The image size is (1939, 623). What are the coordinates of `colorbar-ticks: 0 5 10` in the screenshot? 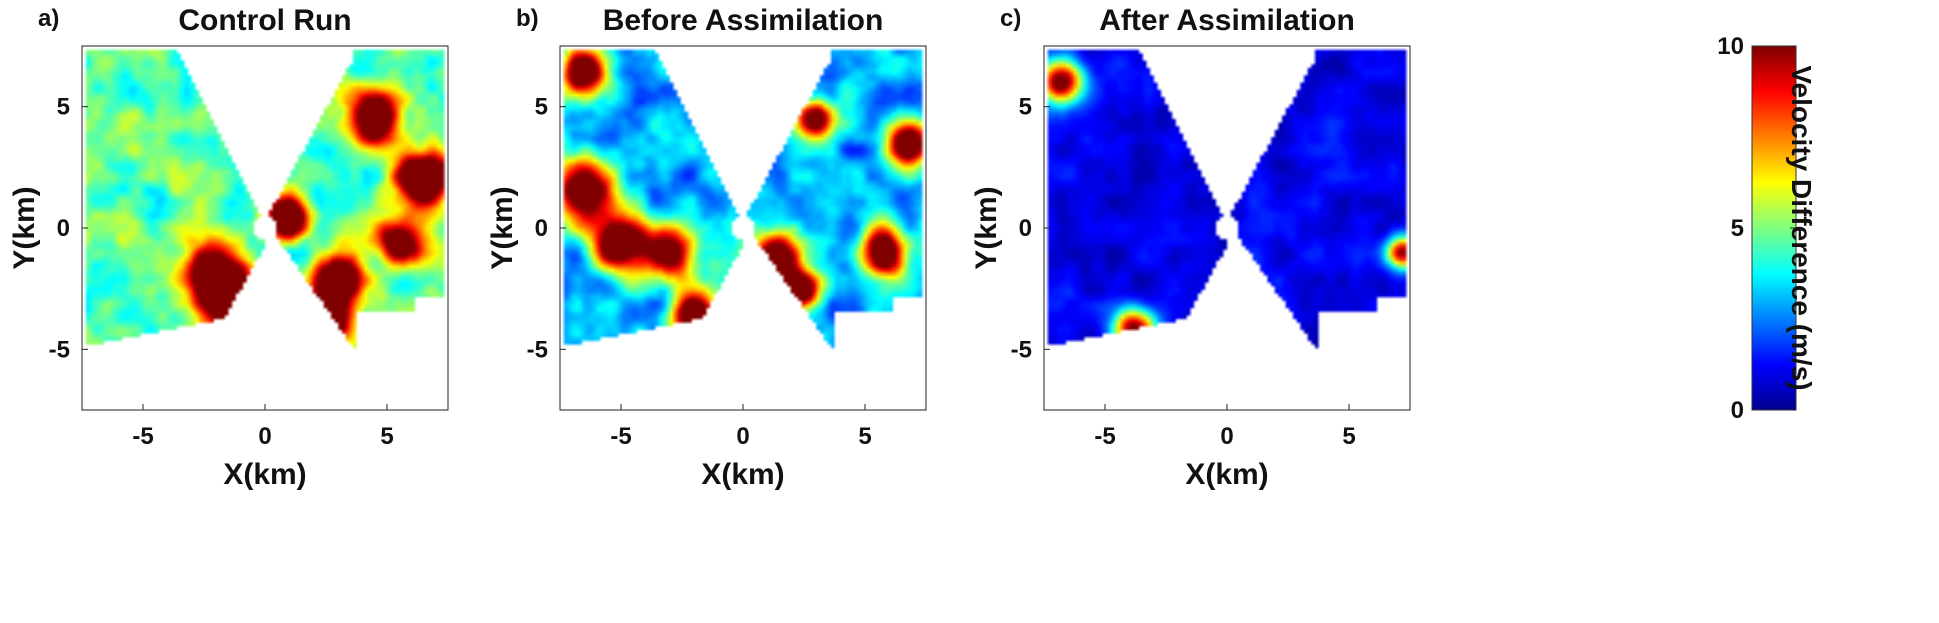 It's located at (1756, 228).